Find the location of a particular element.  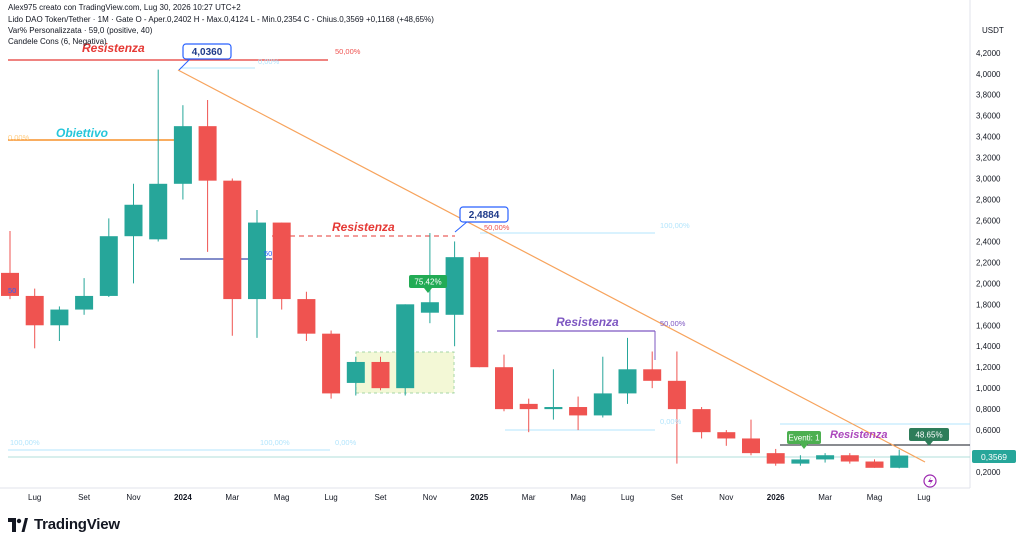

callout-high-text: 4,0360 is located at coordinates (207, 52).